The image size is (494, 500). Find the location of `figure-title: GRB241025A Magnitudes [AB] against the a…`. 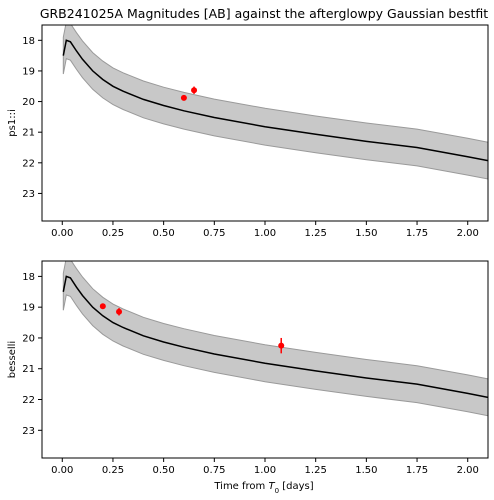

figure-title: GRB241025A Magnitudes [AB] against the a… is located at coordinates (264, 13).